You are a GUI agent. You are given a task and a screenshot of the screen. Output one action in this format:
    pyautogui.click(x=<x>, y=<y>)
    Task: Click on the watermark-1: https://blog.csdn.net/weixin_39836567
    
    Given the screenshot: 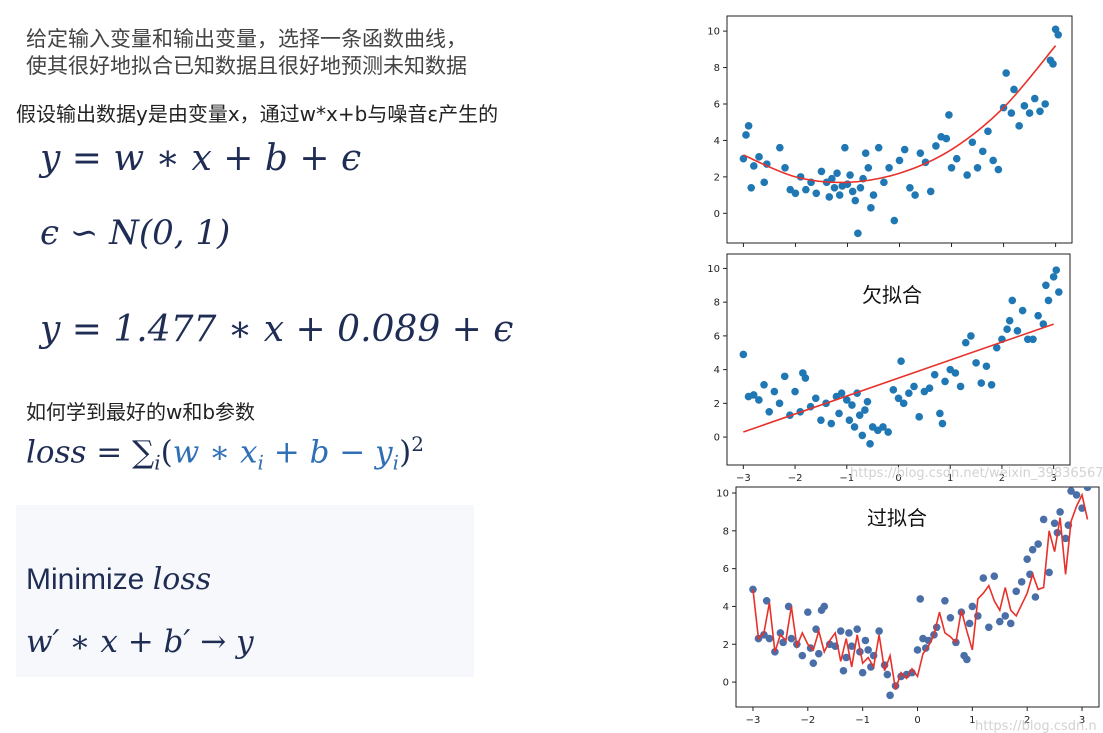 What is the action you would take?
    pyautogui.click(x=976, y=473)
    